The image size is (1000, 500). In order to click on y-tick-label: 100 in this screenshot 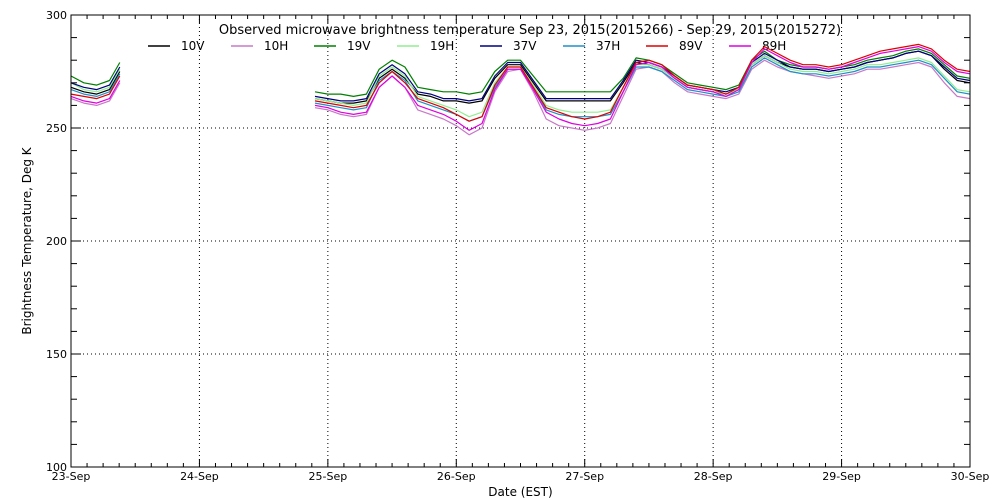, I will do `click(56, 467)`.